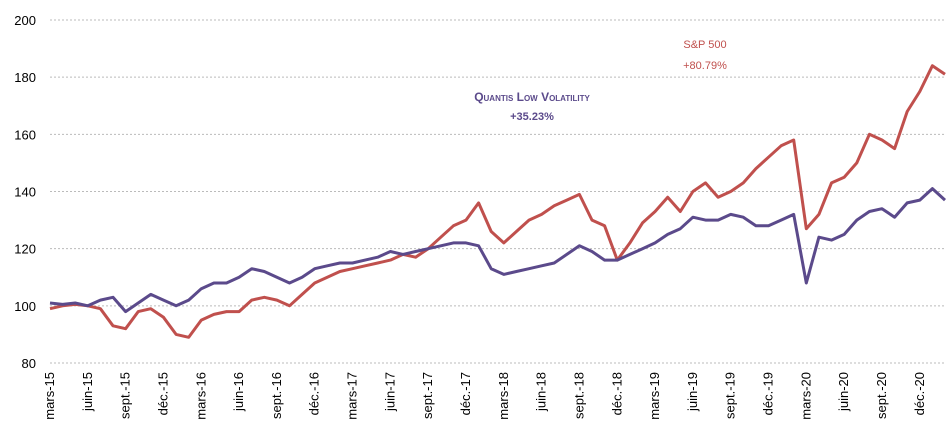  Describe the element at coordinates (805, 396) in the screenshot. I see `x-tick-label: mars-20` at that location.